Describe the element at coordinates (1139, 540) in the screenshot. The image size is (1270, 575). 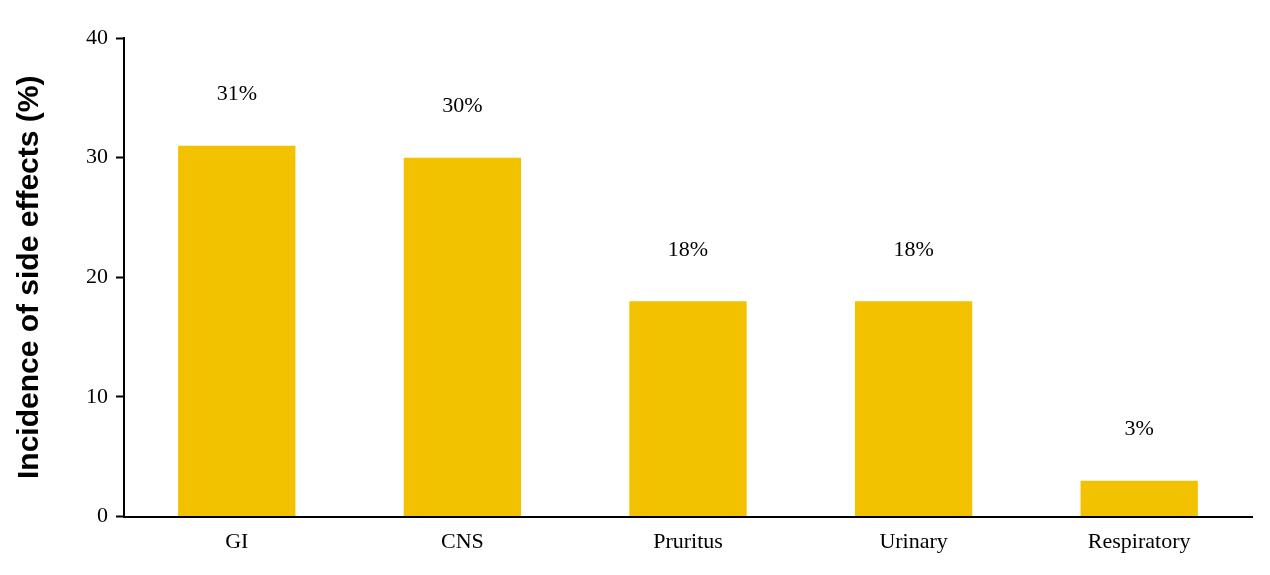
I see `x-tick-label: Respiratory` at that location.